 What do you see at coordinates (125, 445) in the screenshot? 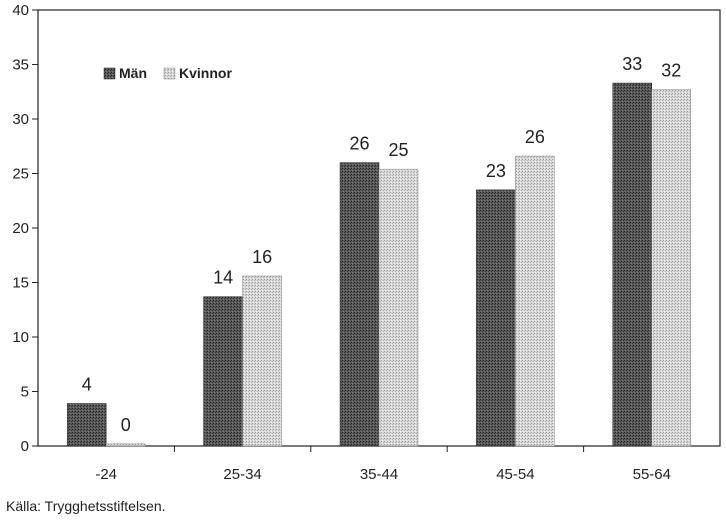
I see `bar-kvinnor--24` at bounding box center [125, 445].